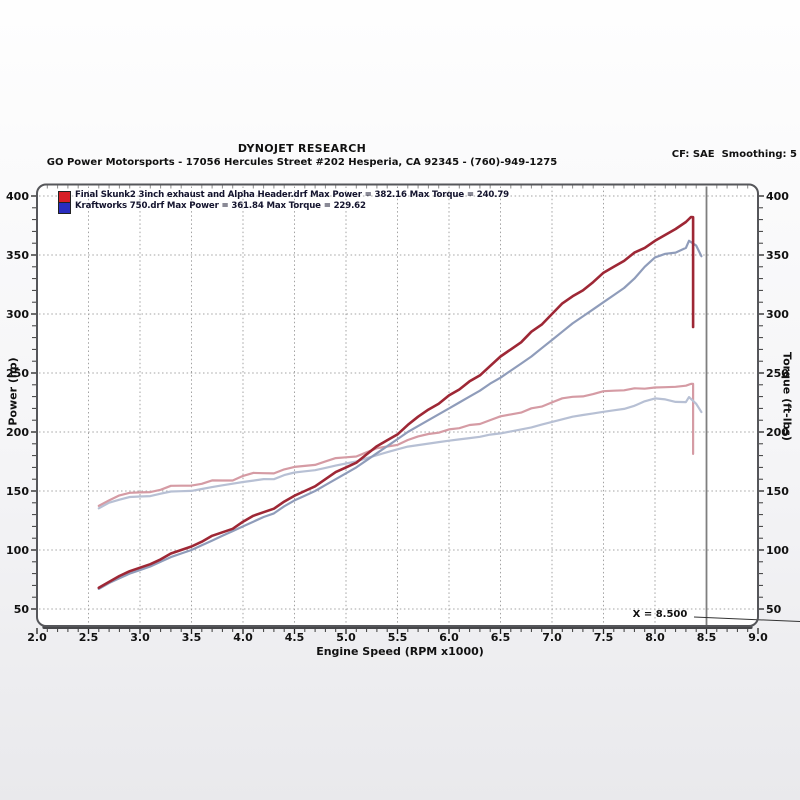  Describe the element at coordinates (140, 637) in the screenshot. I see `x-tick-label: 3.0` at that location.